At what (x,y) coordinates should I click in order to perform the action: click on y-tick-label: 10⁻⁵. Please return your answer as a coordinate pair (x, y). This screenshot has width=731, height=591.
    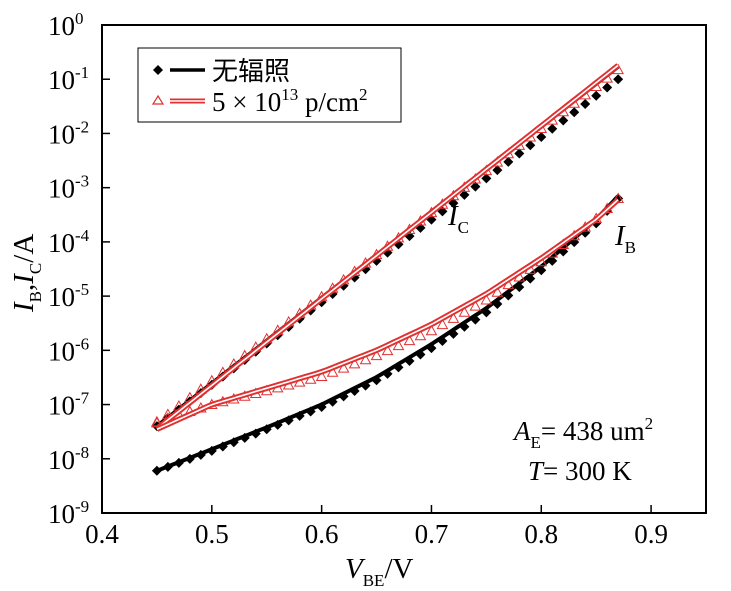
    Looking at the image, I should click on (68, 296).